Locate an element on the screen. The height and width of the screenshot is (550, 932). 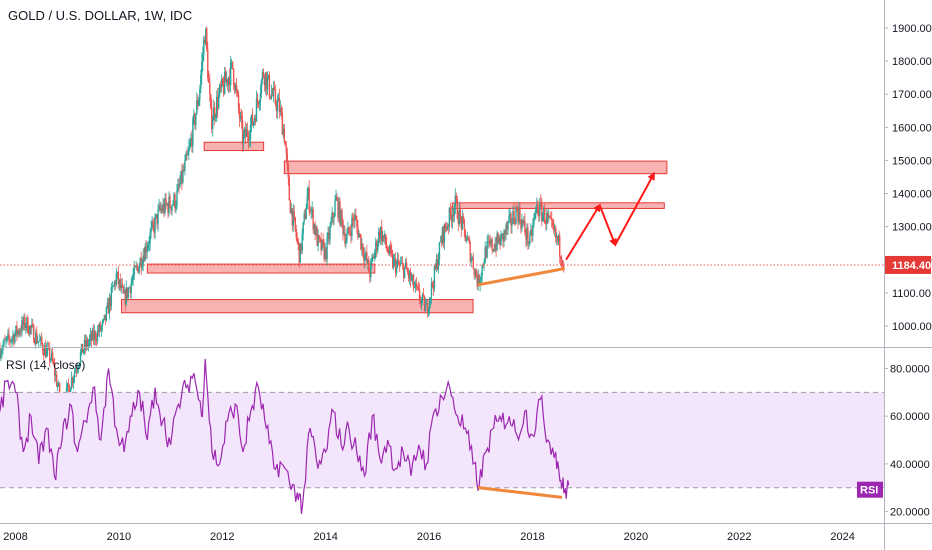
price-tick-label: 1900.00 is located at coordinates (912, 29).